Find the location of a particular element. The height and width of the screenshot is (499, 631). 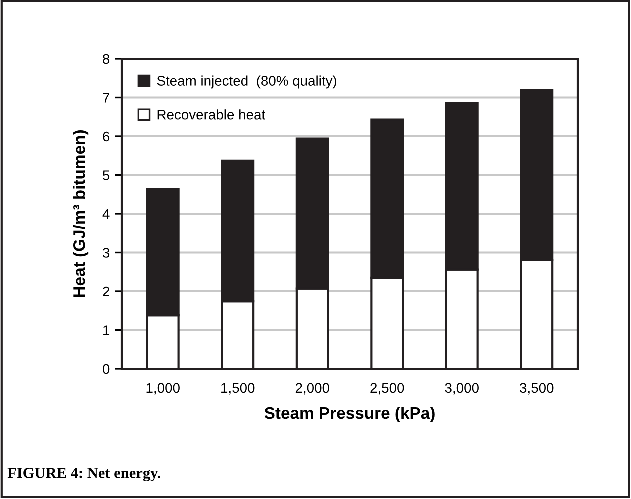

x-tick-label: 1,000 is located at coordinates (163, 389).